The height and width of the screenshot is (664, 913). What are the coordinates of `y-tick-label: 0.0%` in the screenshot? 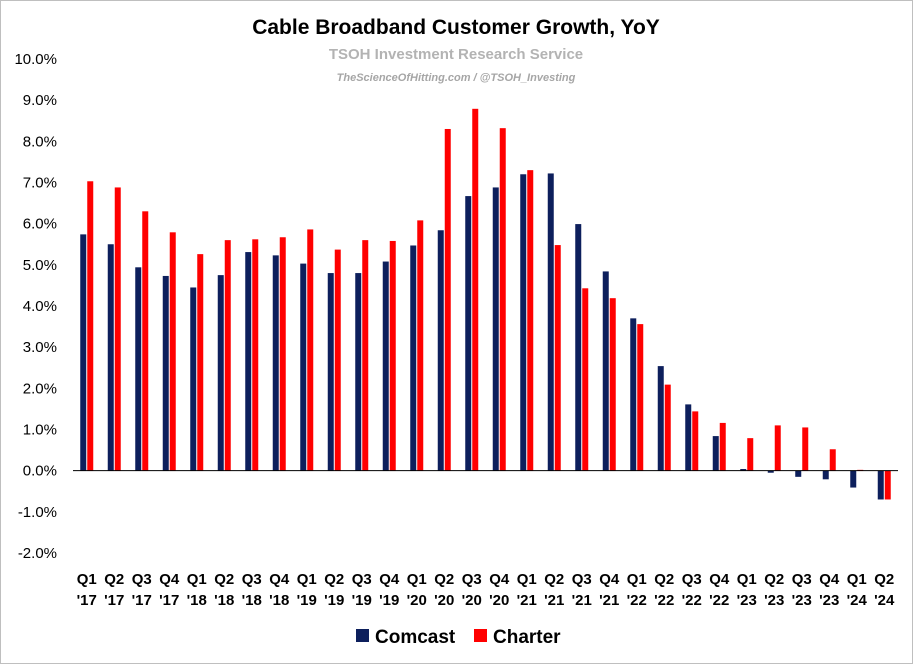 It's located at (40, 471).